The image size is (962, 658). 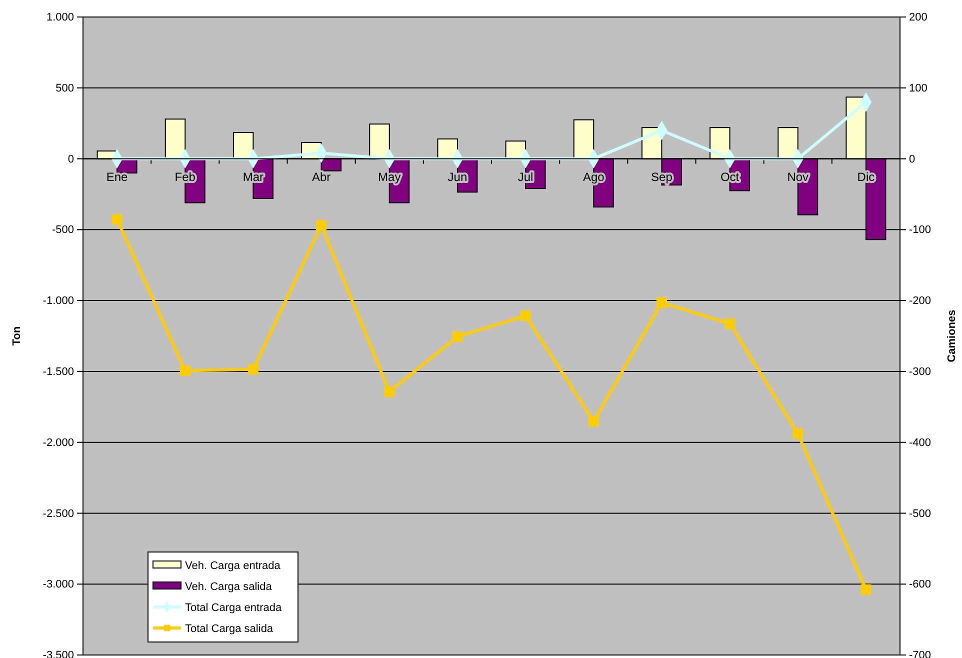 I want to click on legend-label: Total Carga salida, so click(x=229, y=629).